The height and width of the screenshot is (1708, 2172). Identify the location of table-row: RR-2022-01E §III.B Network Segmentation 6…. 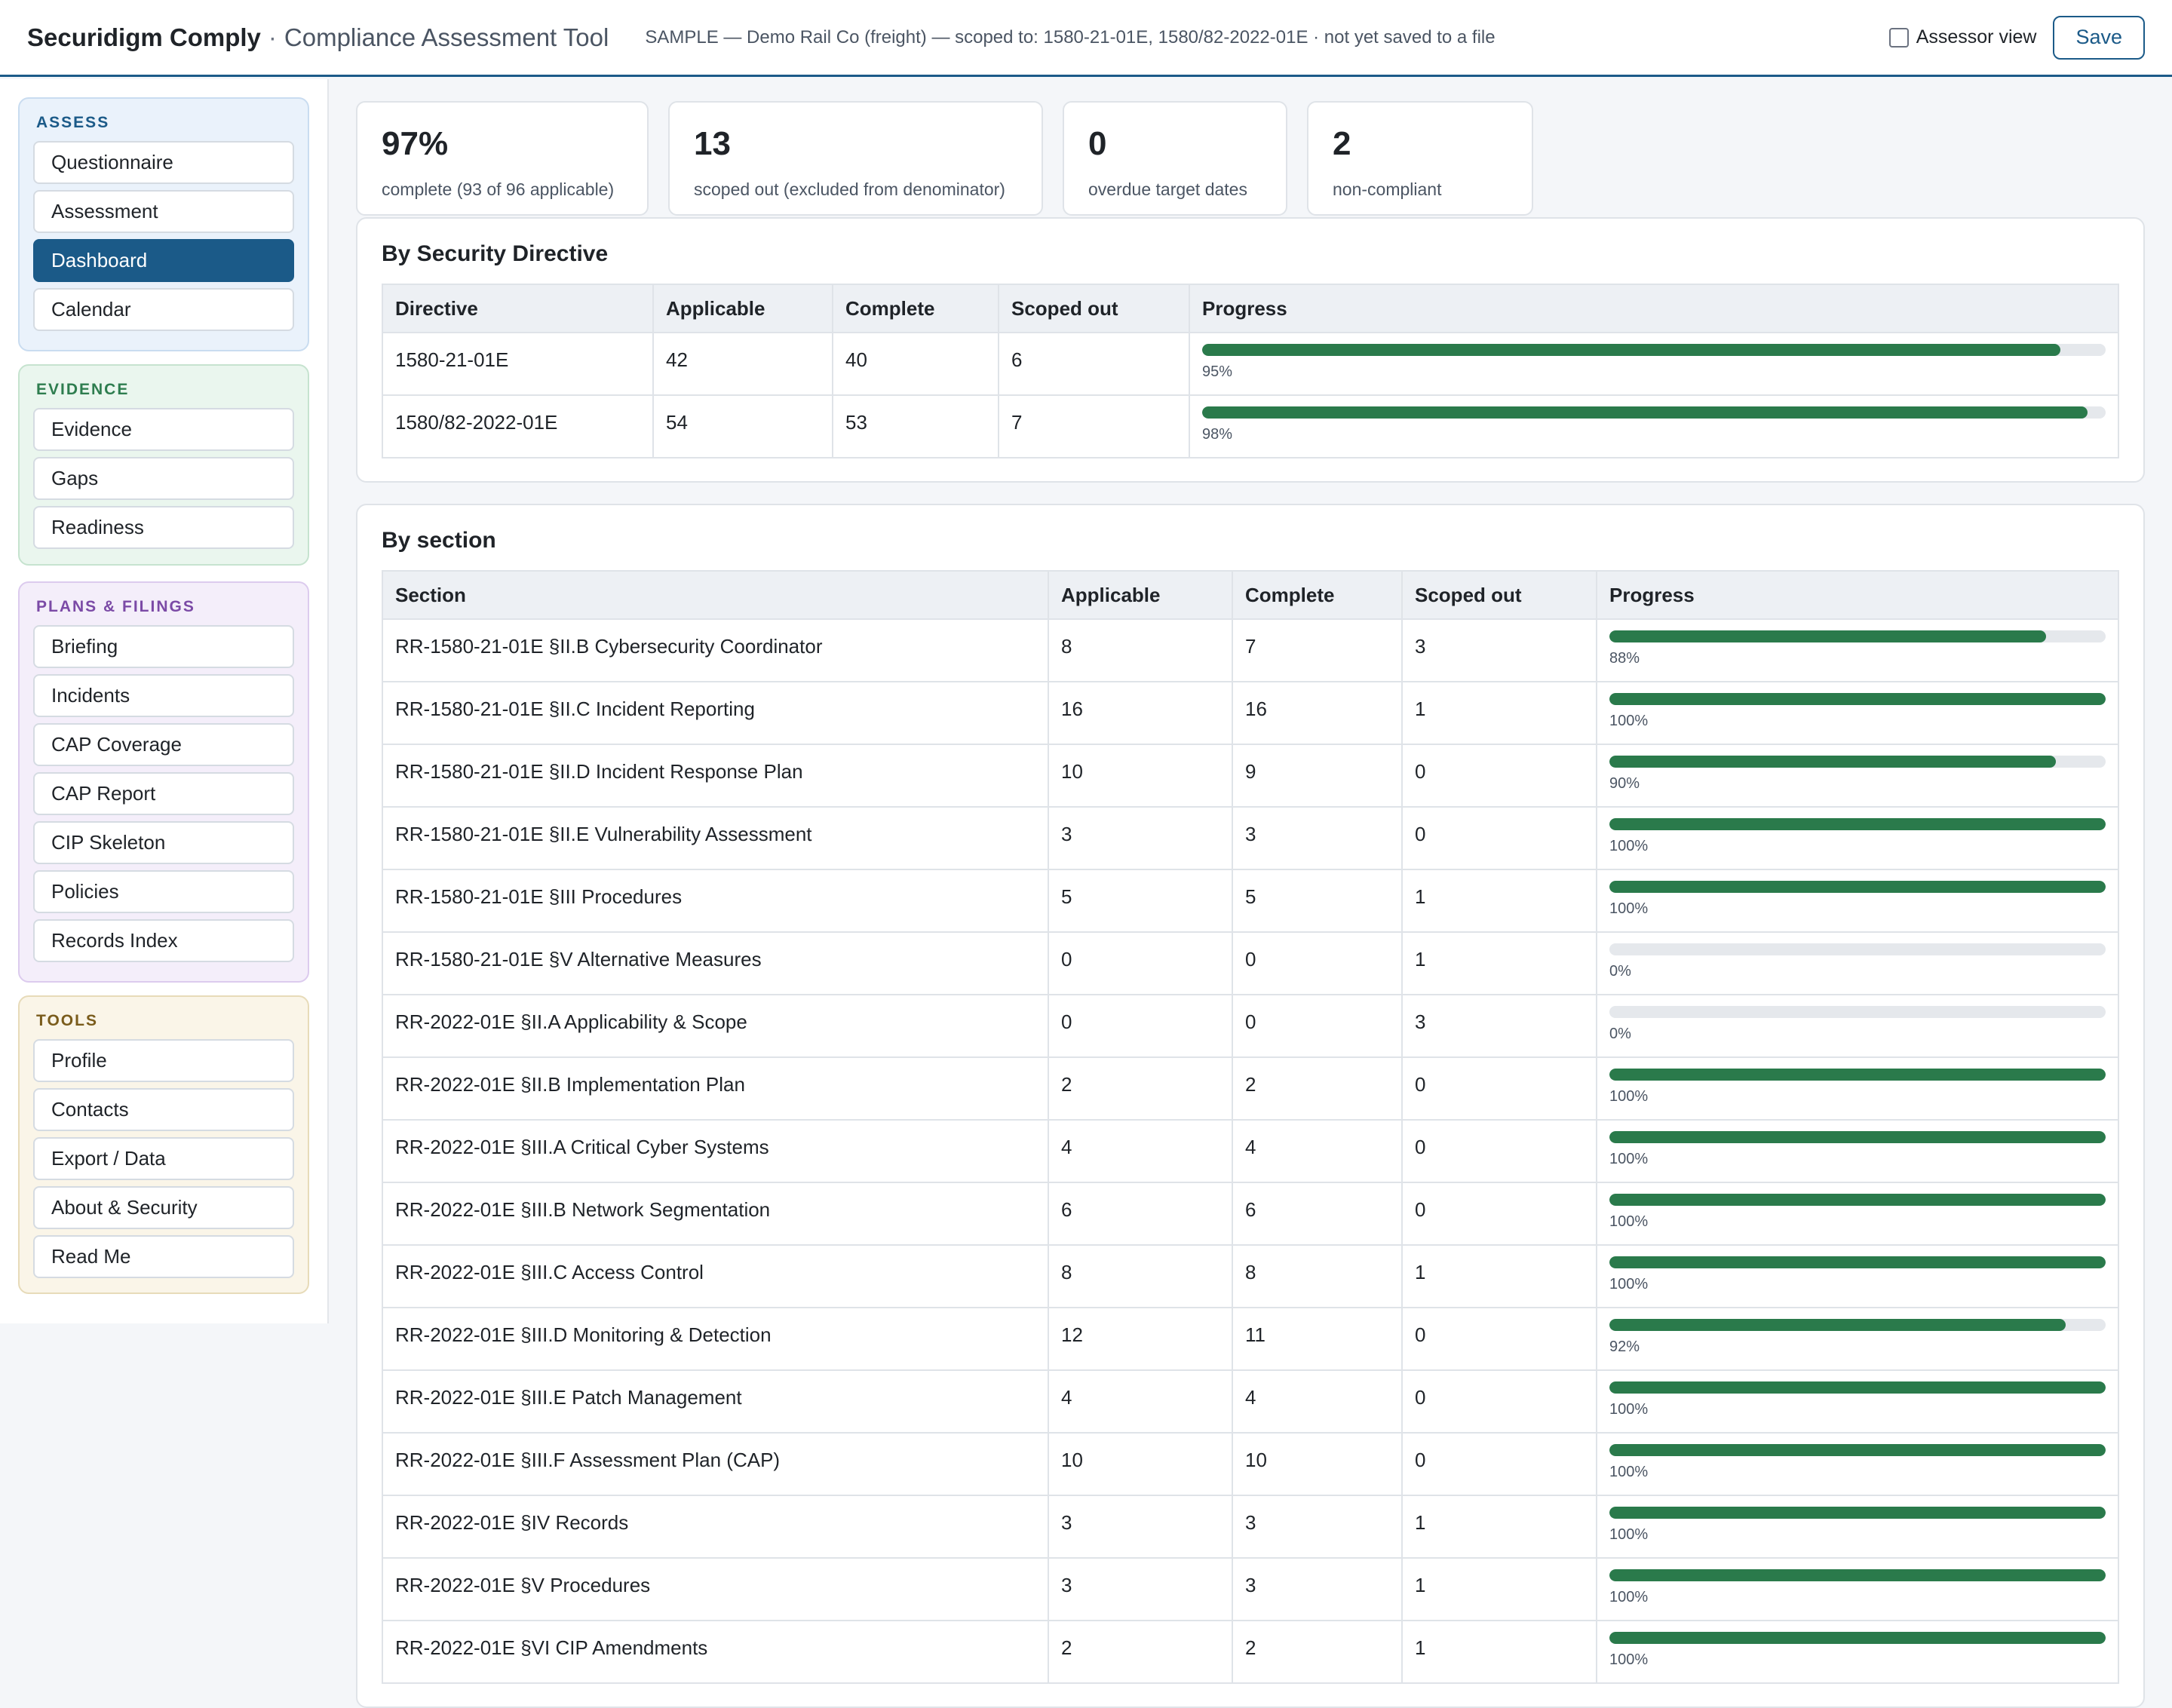
(1250, 1214).